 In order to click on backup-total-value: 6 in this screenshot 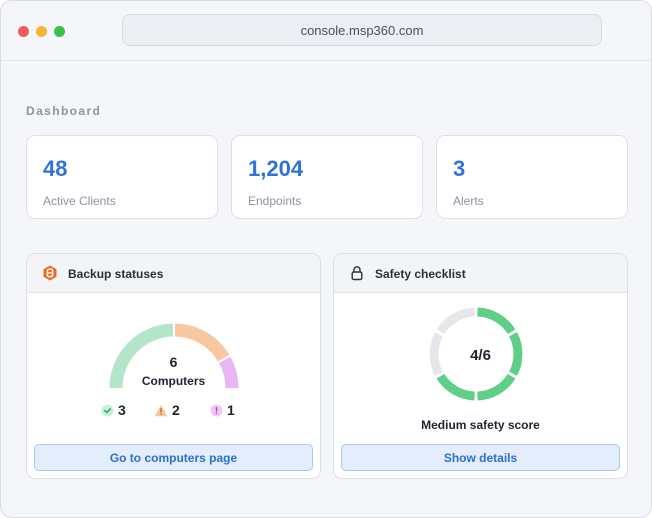, I will do `click(173, 362)`.